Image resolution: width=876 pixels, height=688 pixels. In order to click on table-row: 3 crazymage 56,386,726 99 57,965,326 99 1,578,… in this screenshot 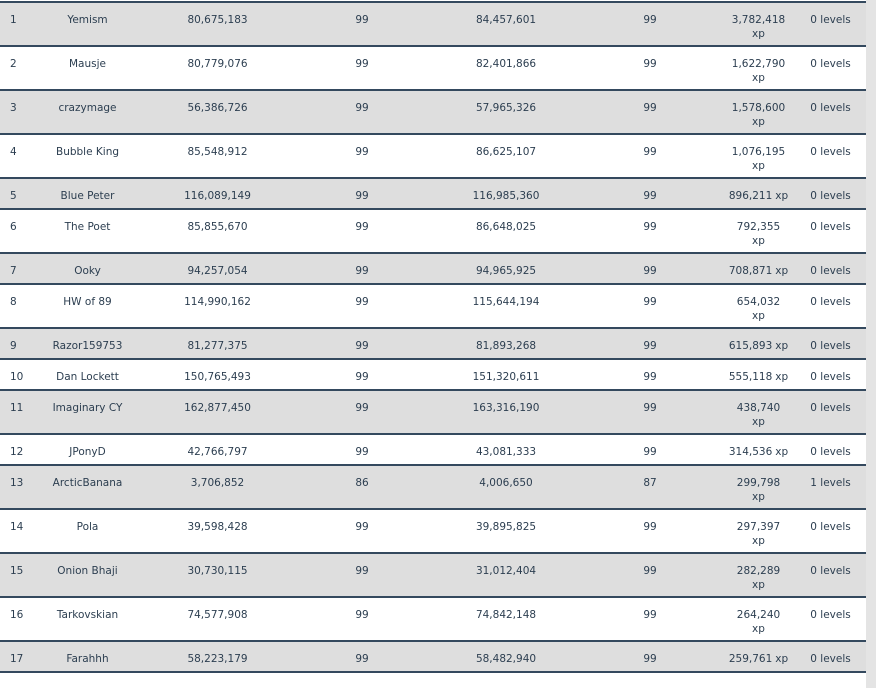, I will do `click(433, 112)`.